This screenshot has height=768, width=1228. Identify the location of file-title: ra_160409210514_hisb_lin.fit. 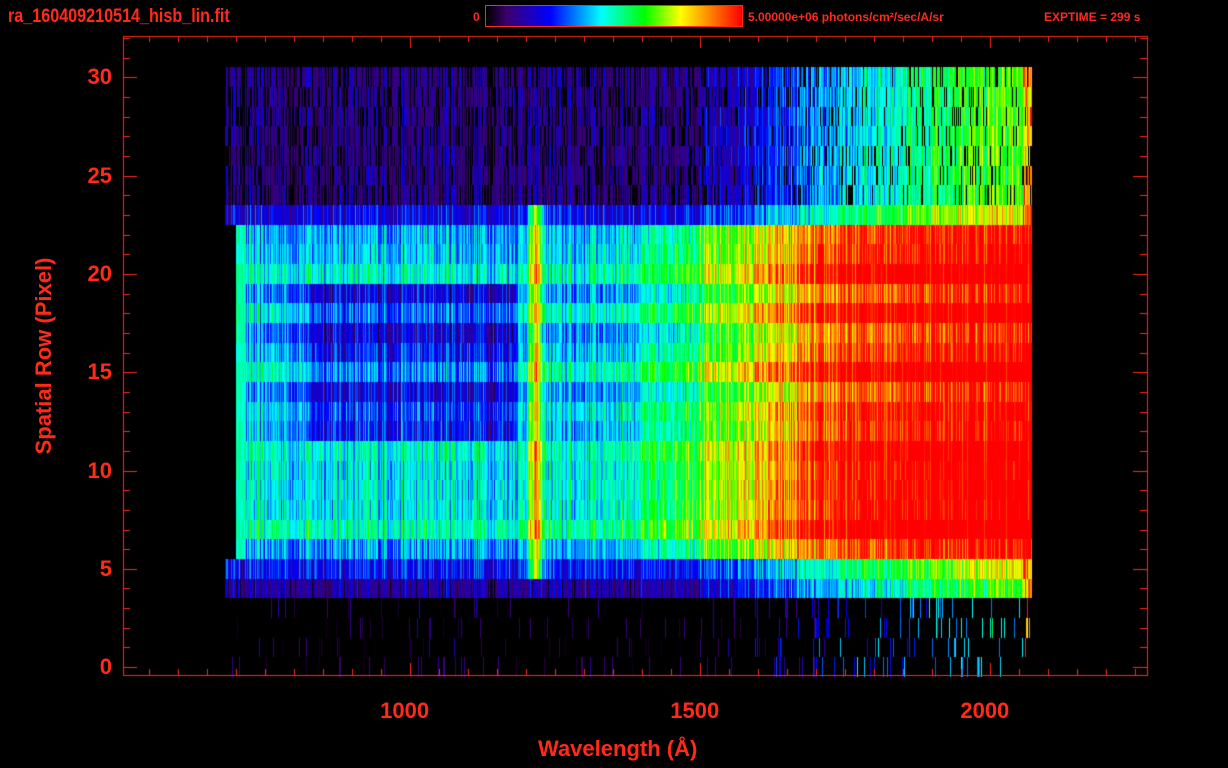
(119, 16).